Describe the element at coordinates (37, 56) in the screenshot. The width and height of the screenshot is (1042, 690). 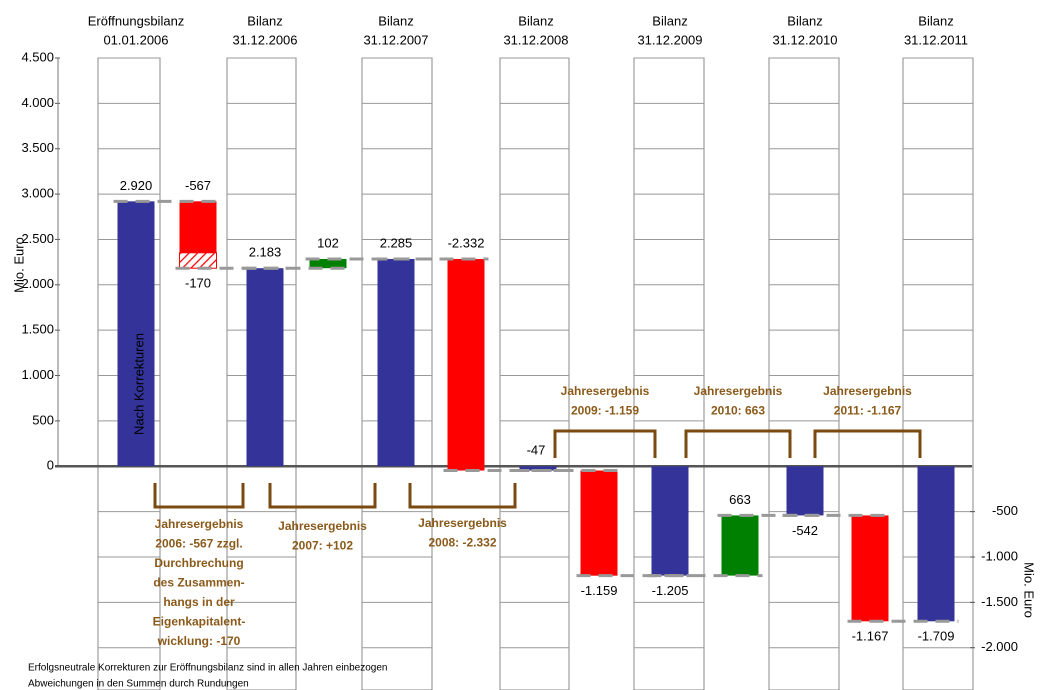
I see `y-tick-label: 4.500` at that location.